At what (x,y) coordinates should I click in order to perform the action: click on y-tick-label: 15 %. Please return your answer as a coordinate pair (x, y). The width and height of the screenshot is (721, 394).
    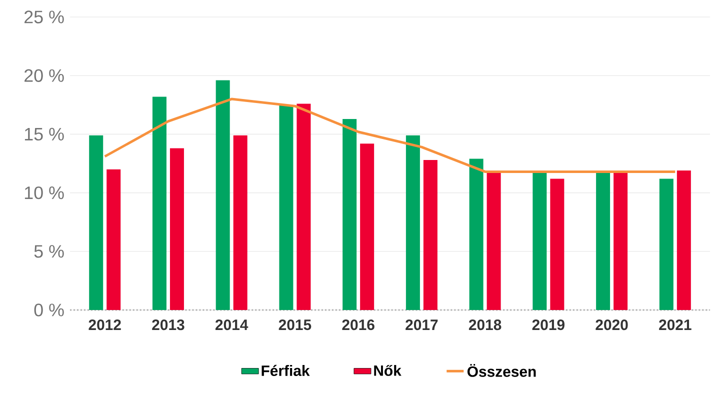
    Looking at the image, I should click on (44, 134).